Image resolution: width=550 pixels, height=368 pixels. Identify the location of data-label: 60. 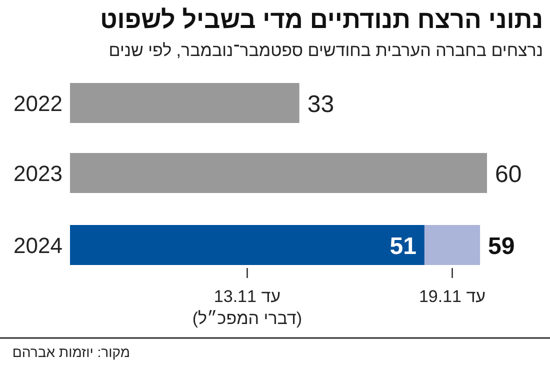
(508, 174).